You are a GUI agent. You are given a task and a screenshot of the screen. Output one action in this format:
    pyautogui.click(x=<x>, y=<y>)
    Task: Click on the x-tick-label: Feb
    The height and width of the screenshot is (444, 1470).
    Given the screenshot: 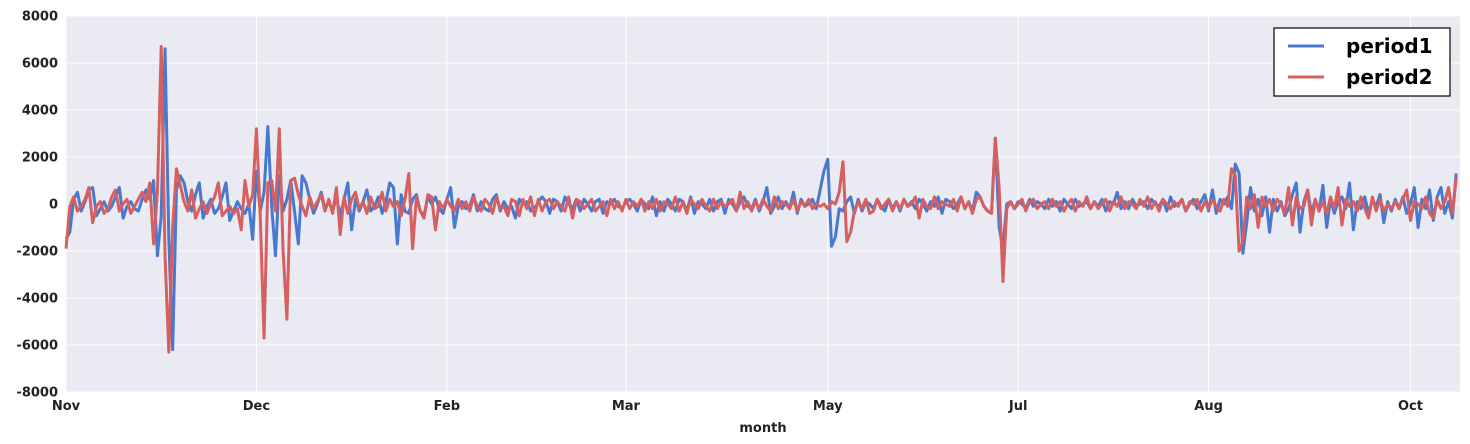 What is the action you would take?
    pyautogui.click(x=447, y=406)
    